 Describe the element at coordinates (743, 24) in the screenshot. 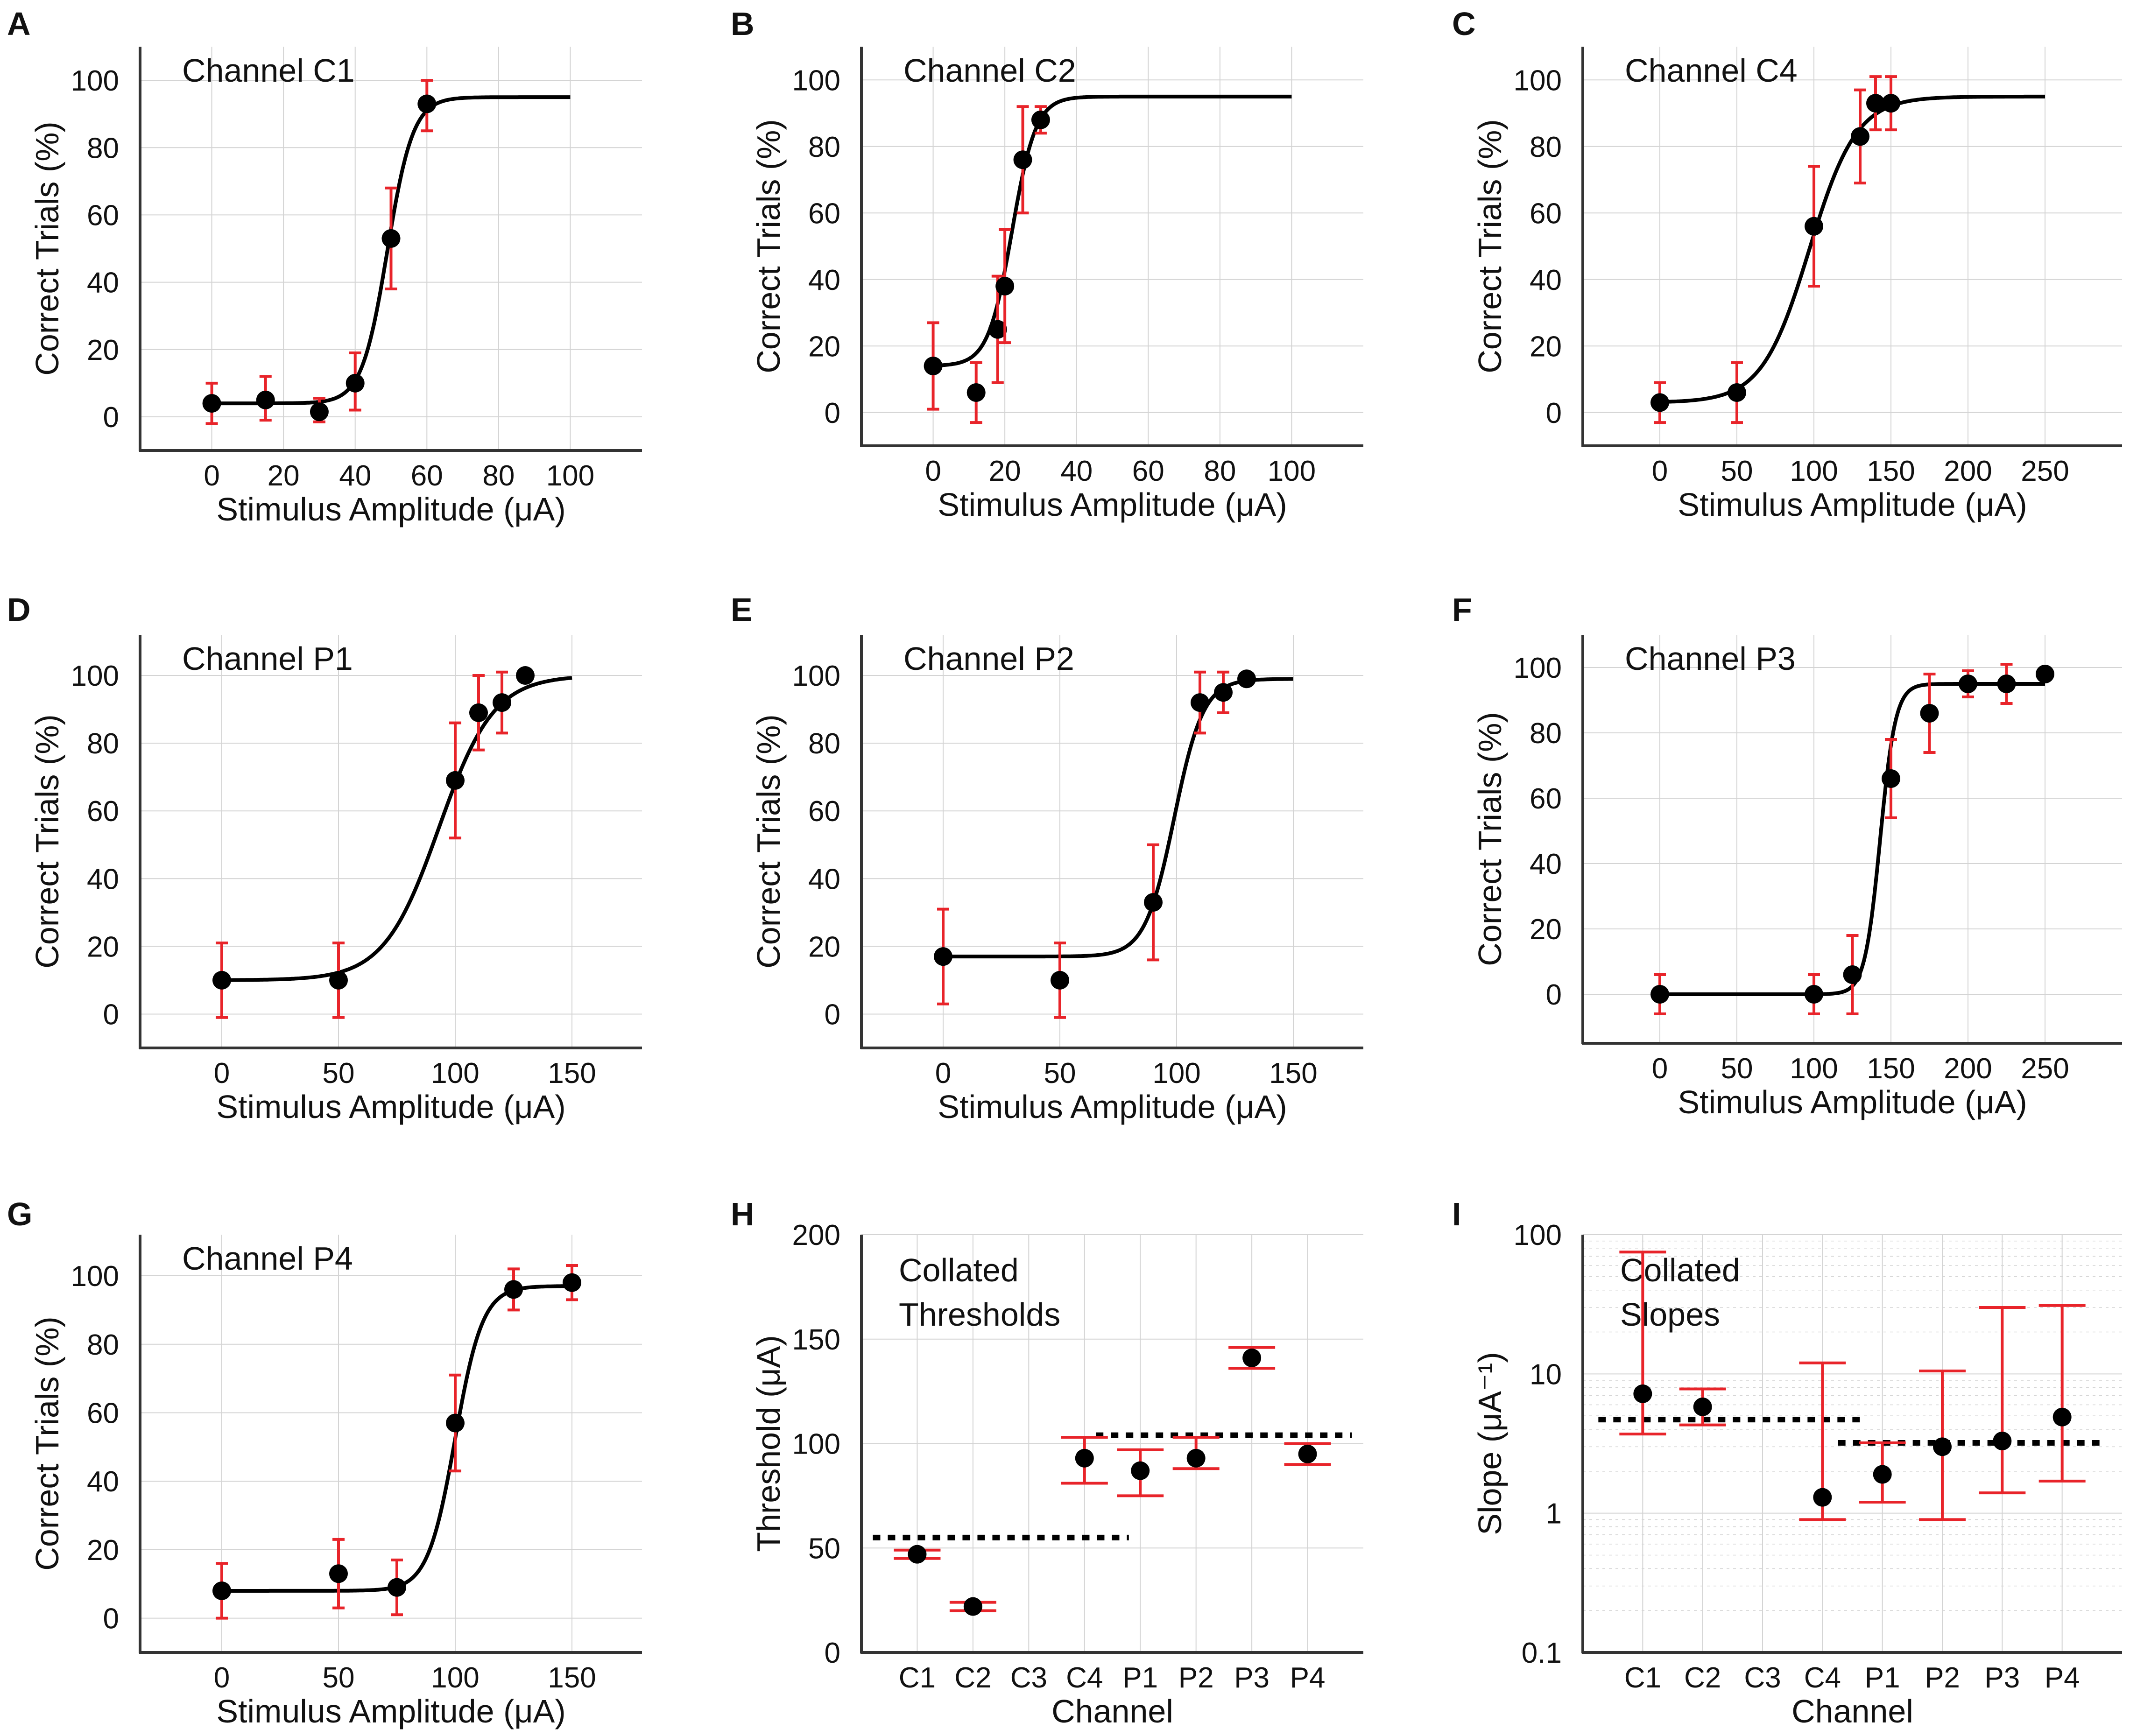

I see `panel-letter: B` at that location.